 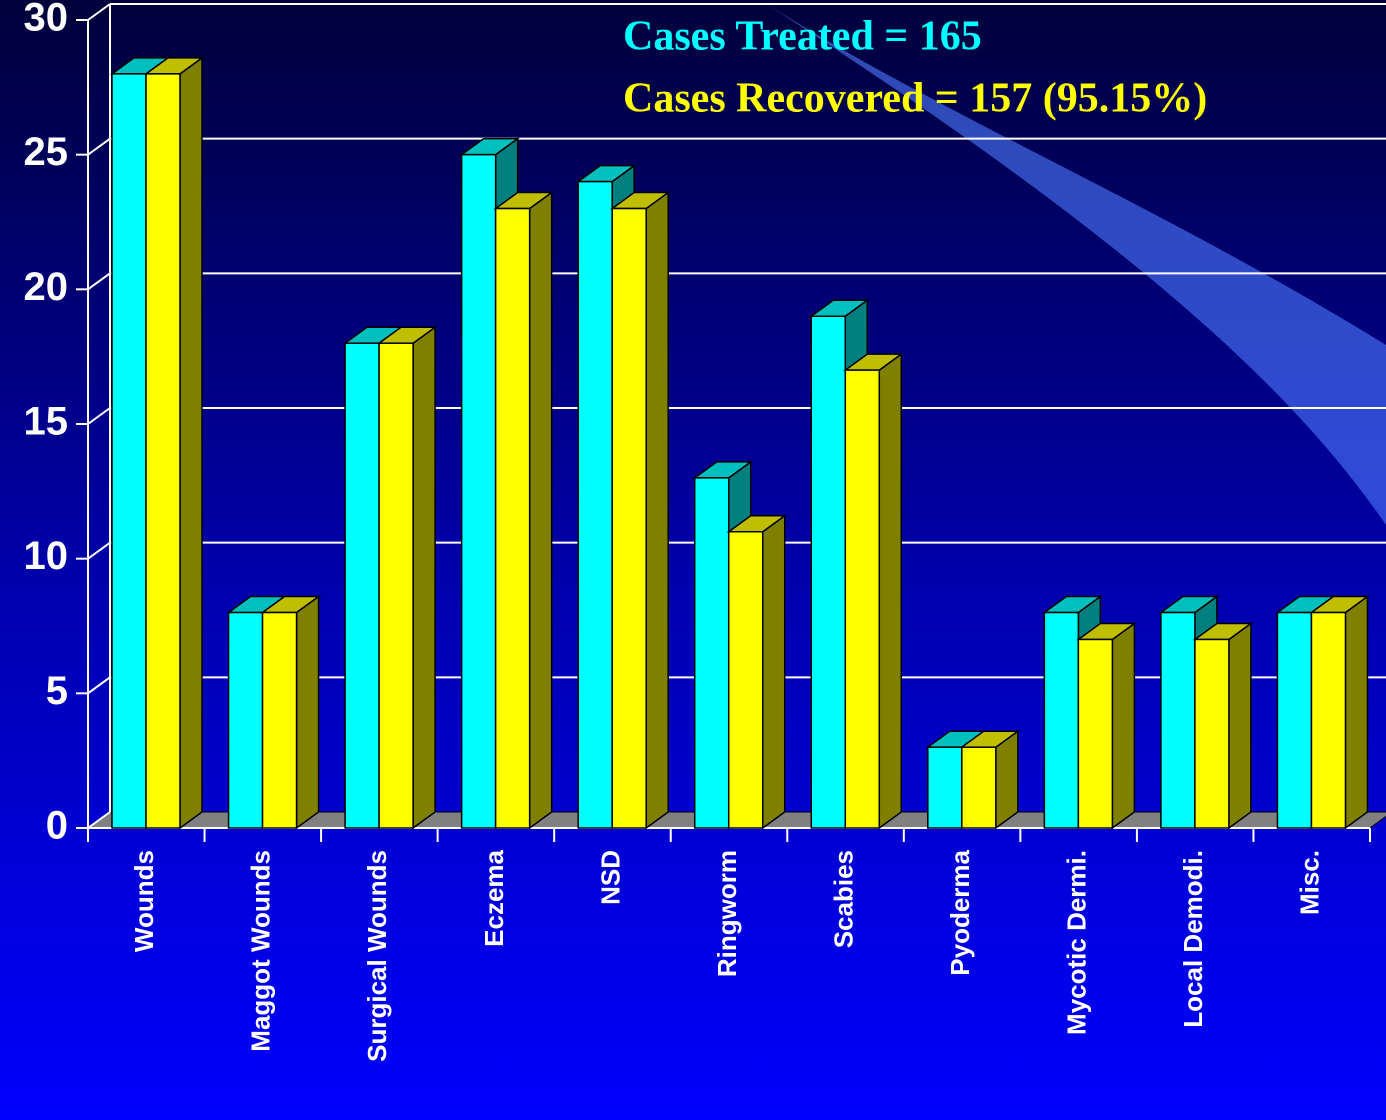 What do you see at coordinates (261, 951) in the screenshot?
I see `x-tick-label: Maggot Wounds` at bounding box center [261, 951].